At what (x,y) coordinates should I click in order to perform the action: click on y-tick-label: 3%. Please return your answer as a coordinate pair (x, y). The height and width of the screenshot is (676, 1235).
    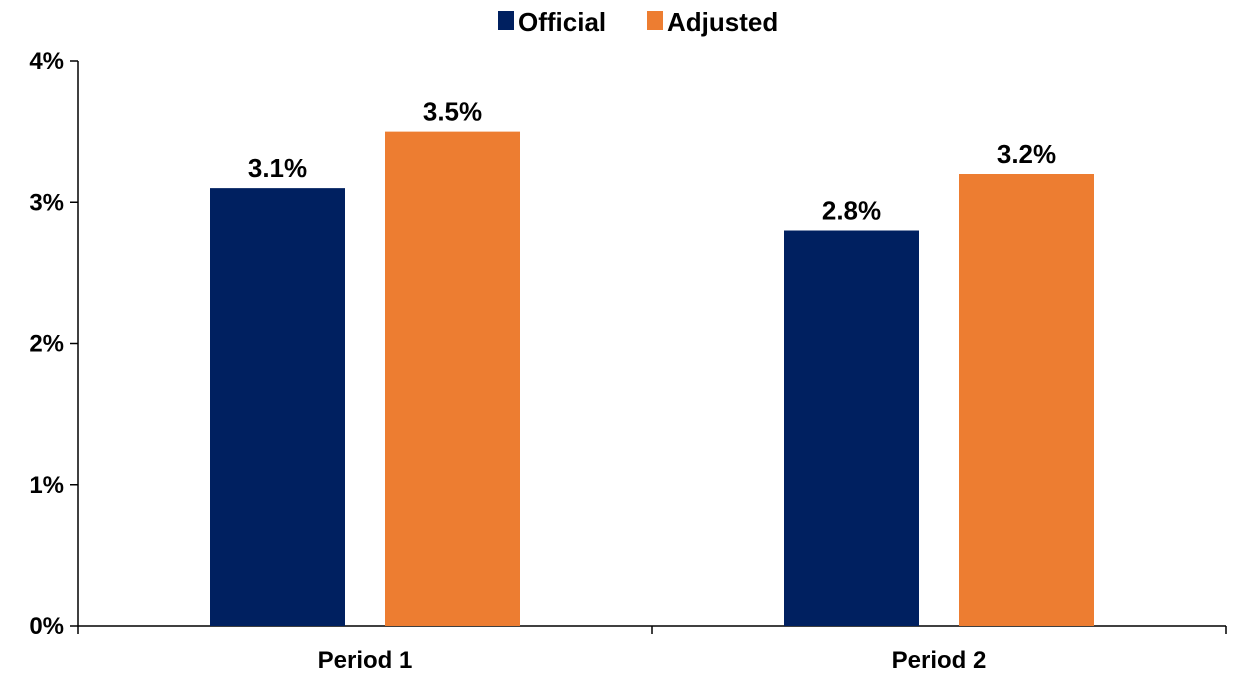
    Looking at the image, I should click on (46, 202).